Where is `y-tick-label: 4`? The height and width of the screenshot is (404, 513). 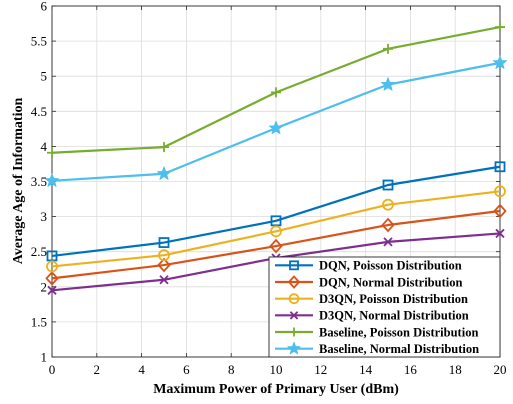
y-tick-label: 4 is located at coordinates (44, 146).